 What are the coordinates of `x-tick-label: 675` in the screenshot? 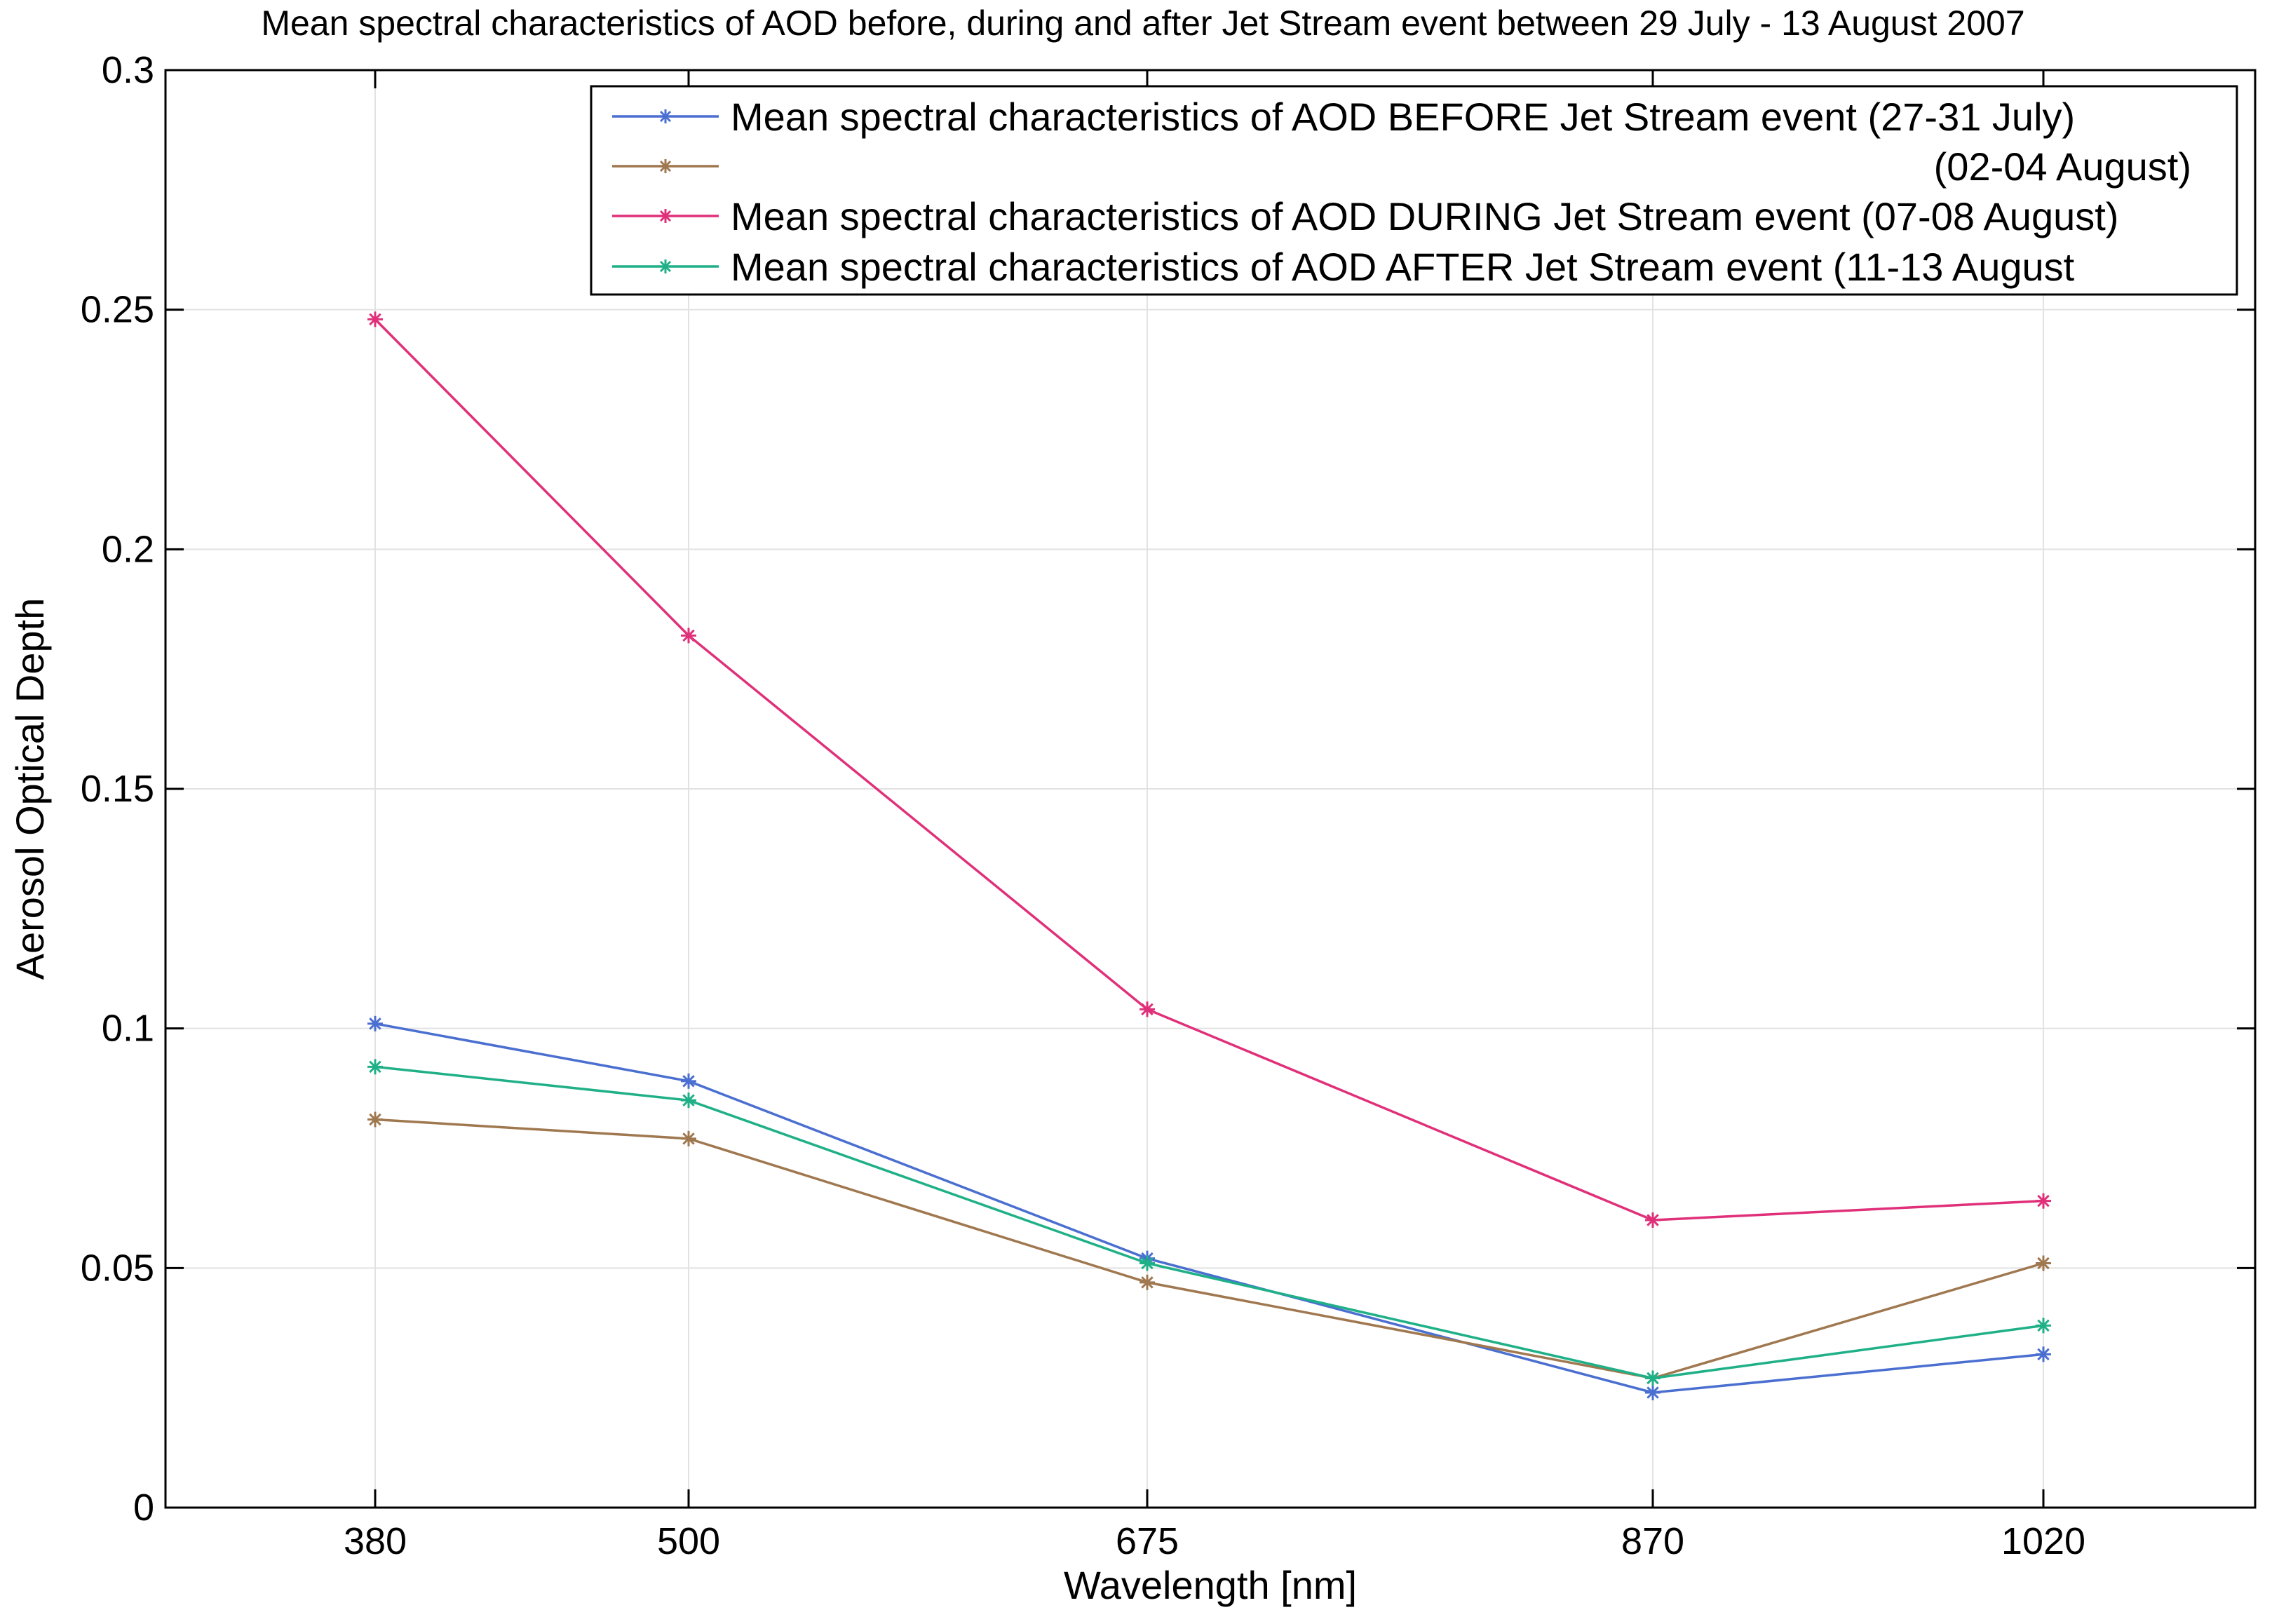 It's located at (1147, 1541).